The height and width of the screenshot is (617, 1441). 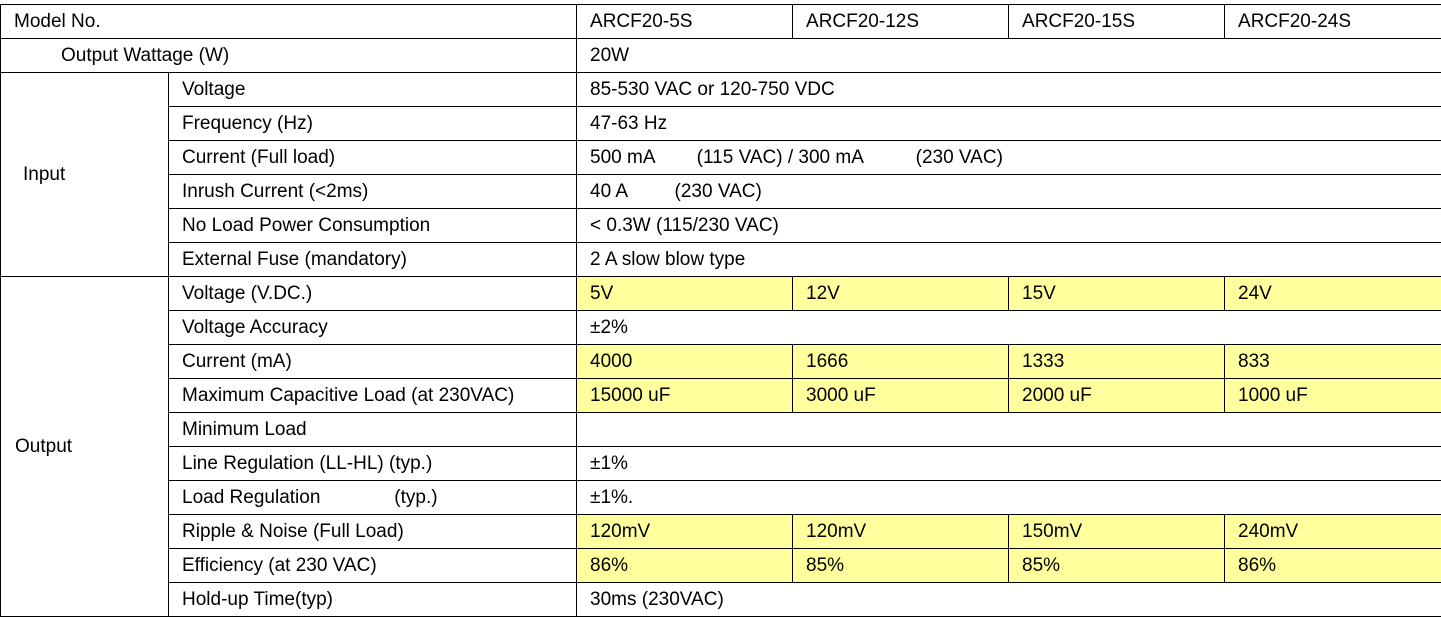 What do you see at coordinates (1333, 22) in the screenshot?
I see `model-name: ARCF20-24S` at bounding box center [1333, 22].